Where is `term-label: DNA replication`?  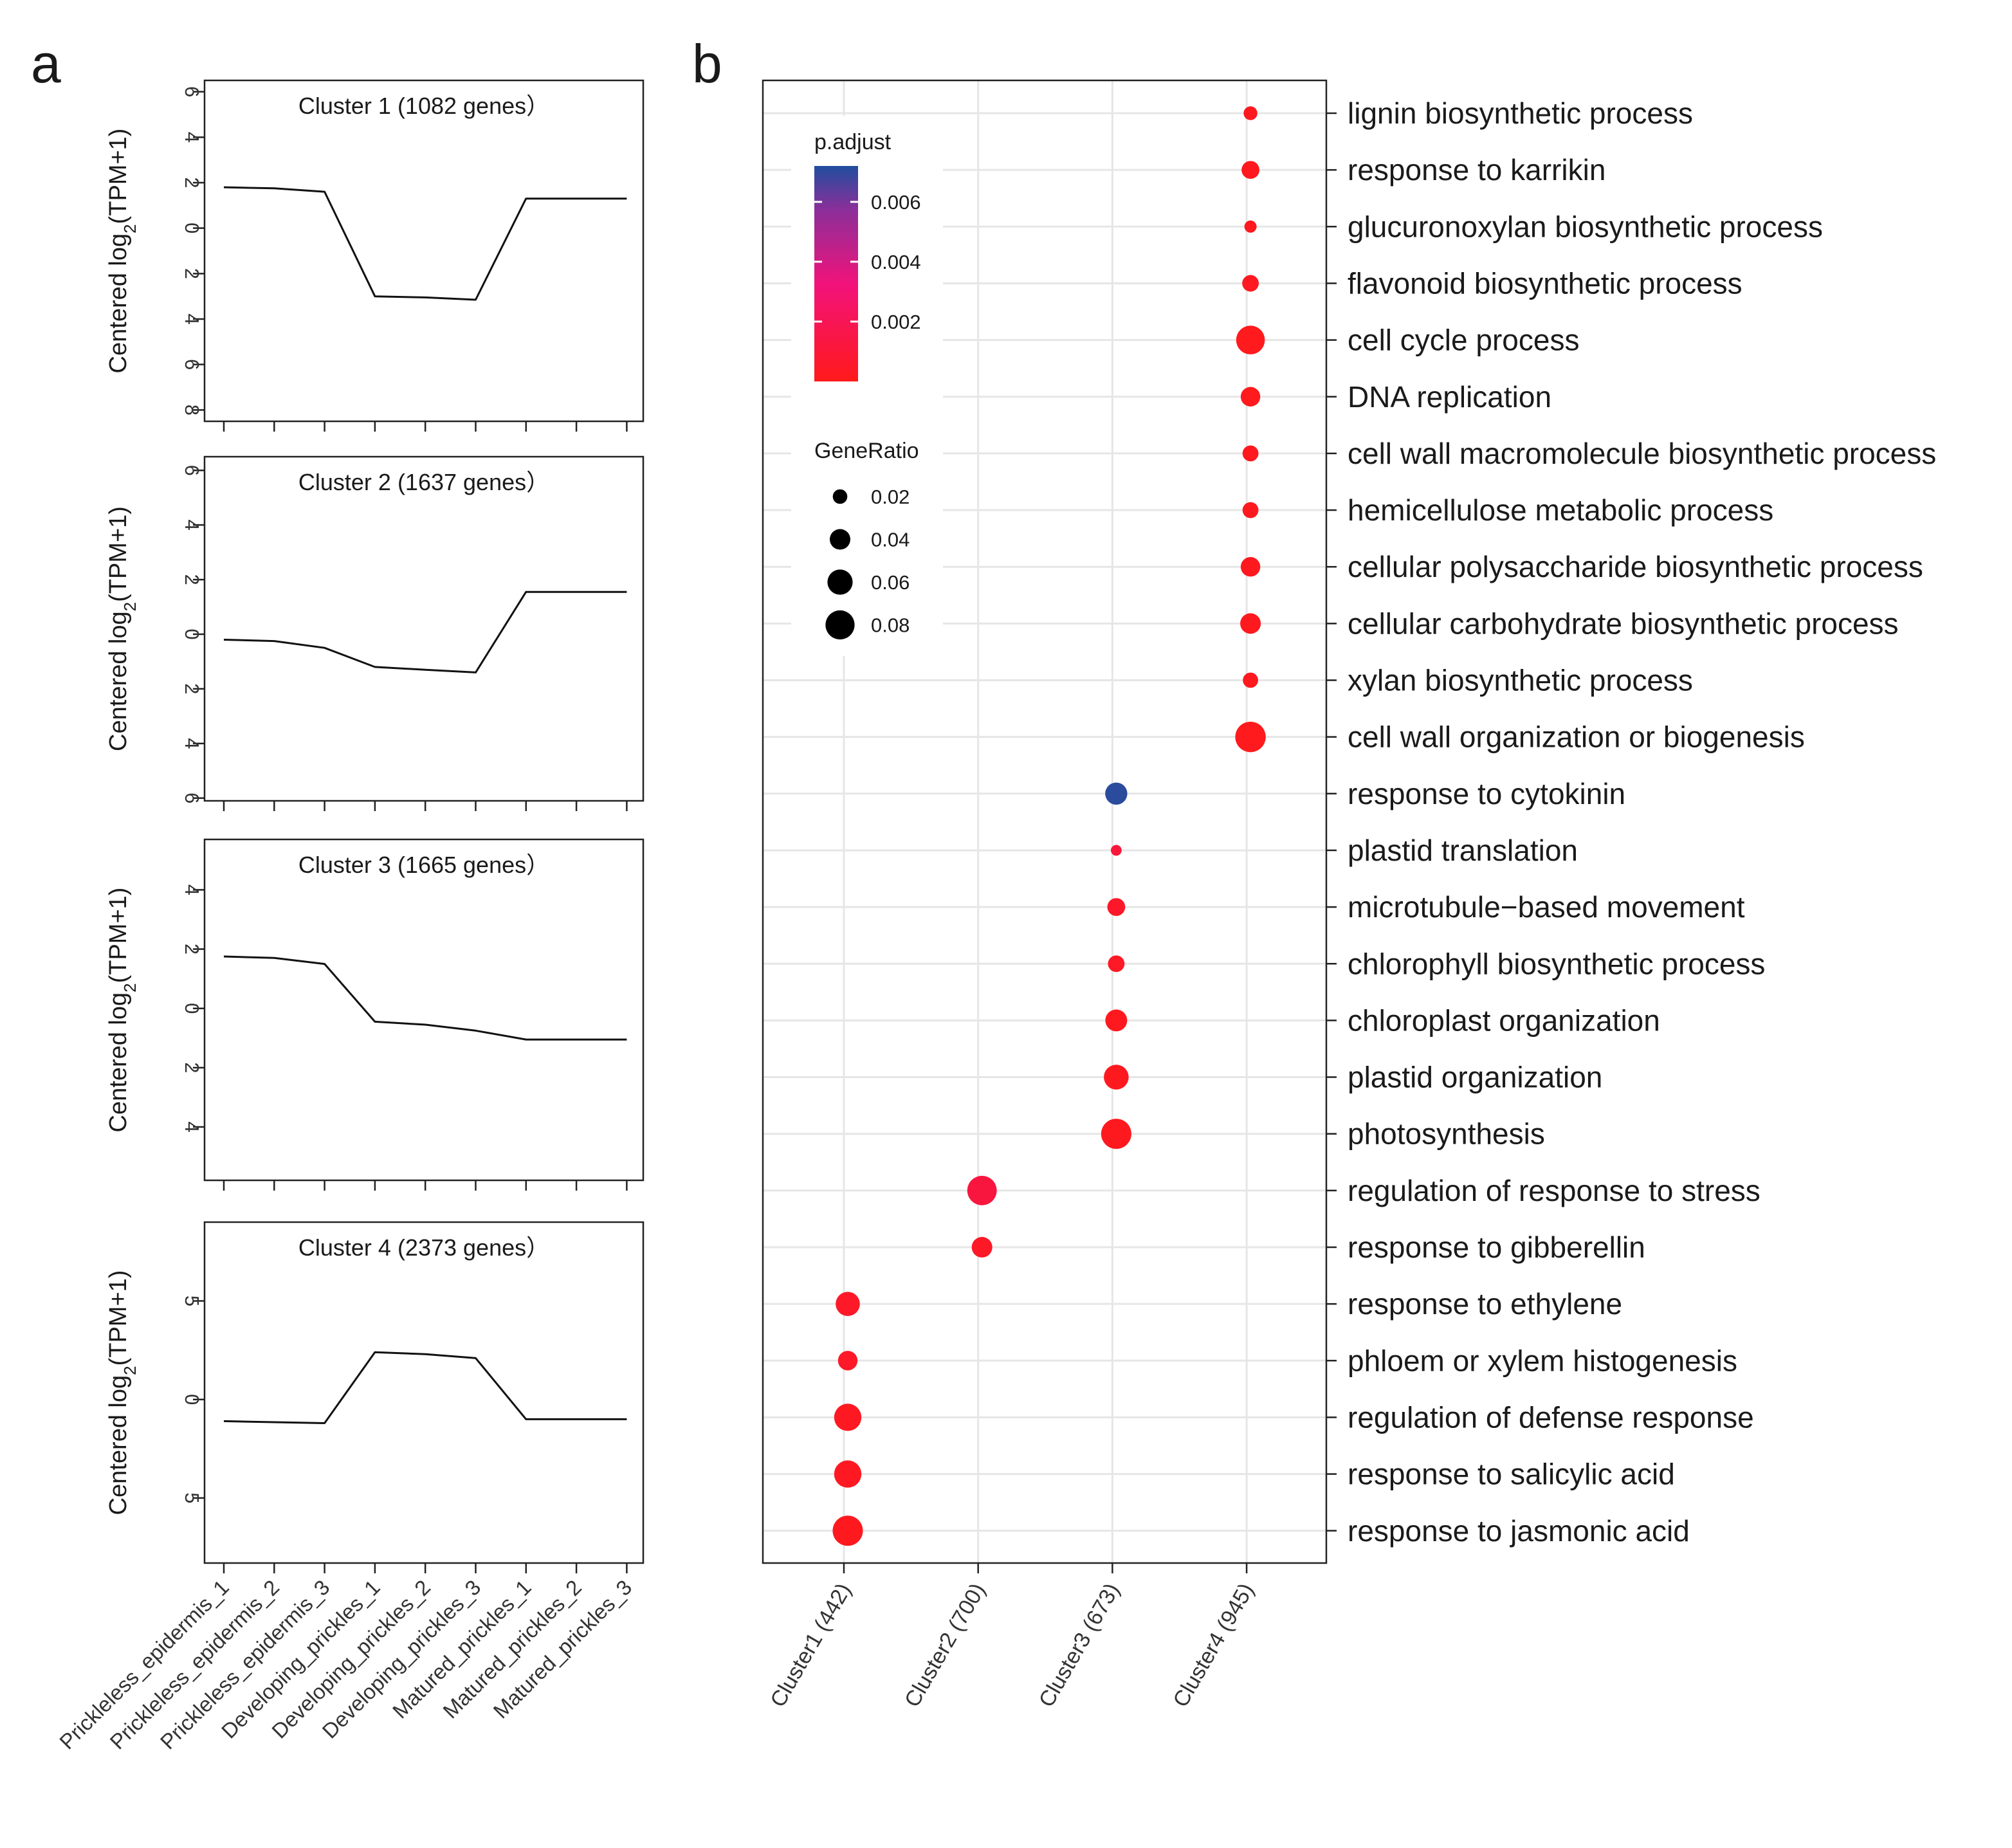 term-label: DNA replication is located at coordinates (1449, 397).